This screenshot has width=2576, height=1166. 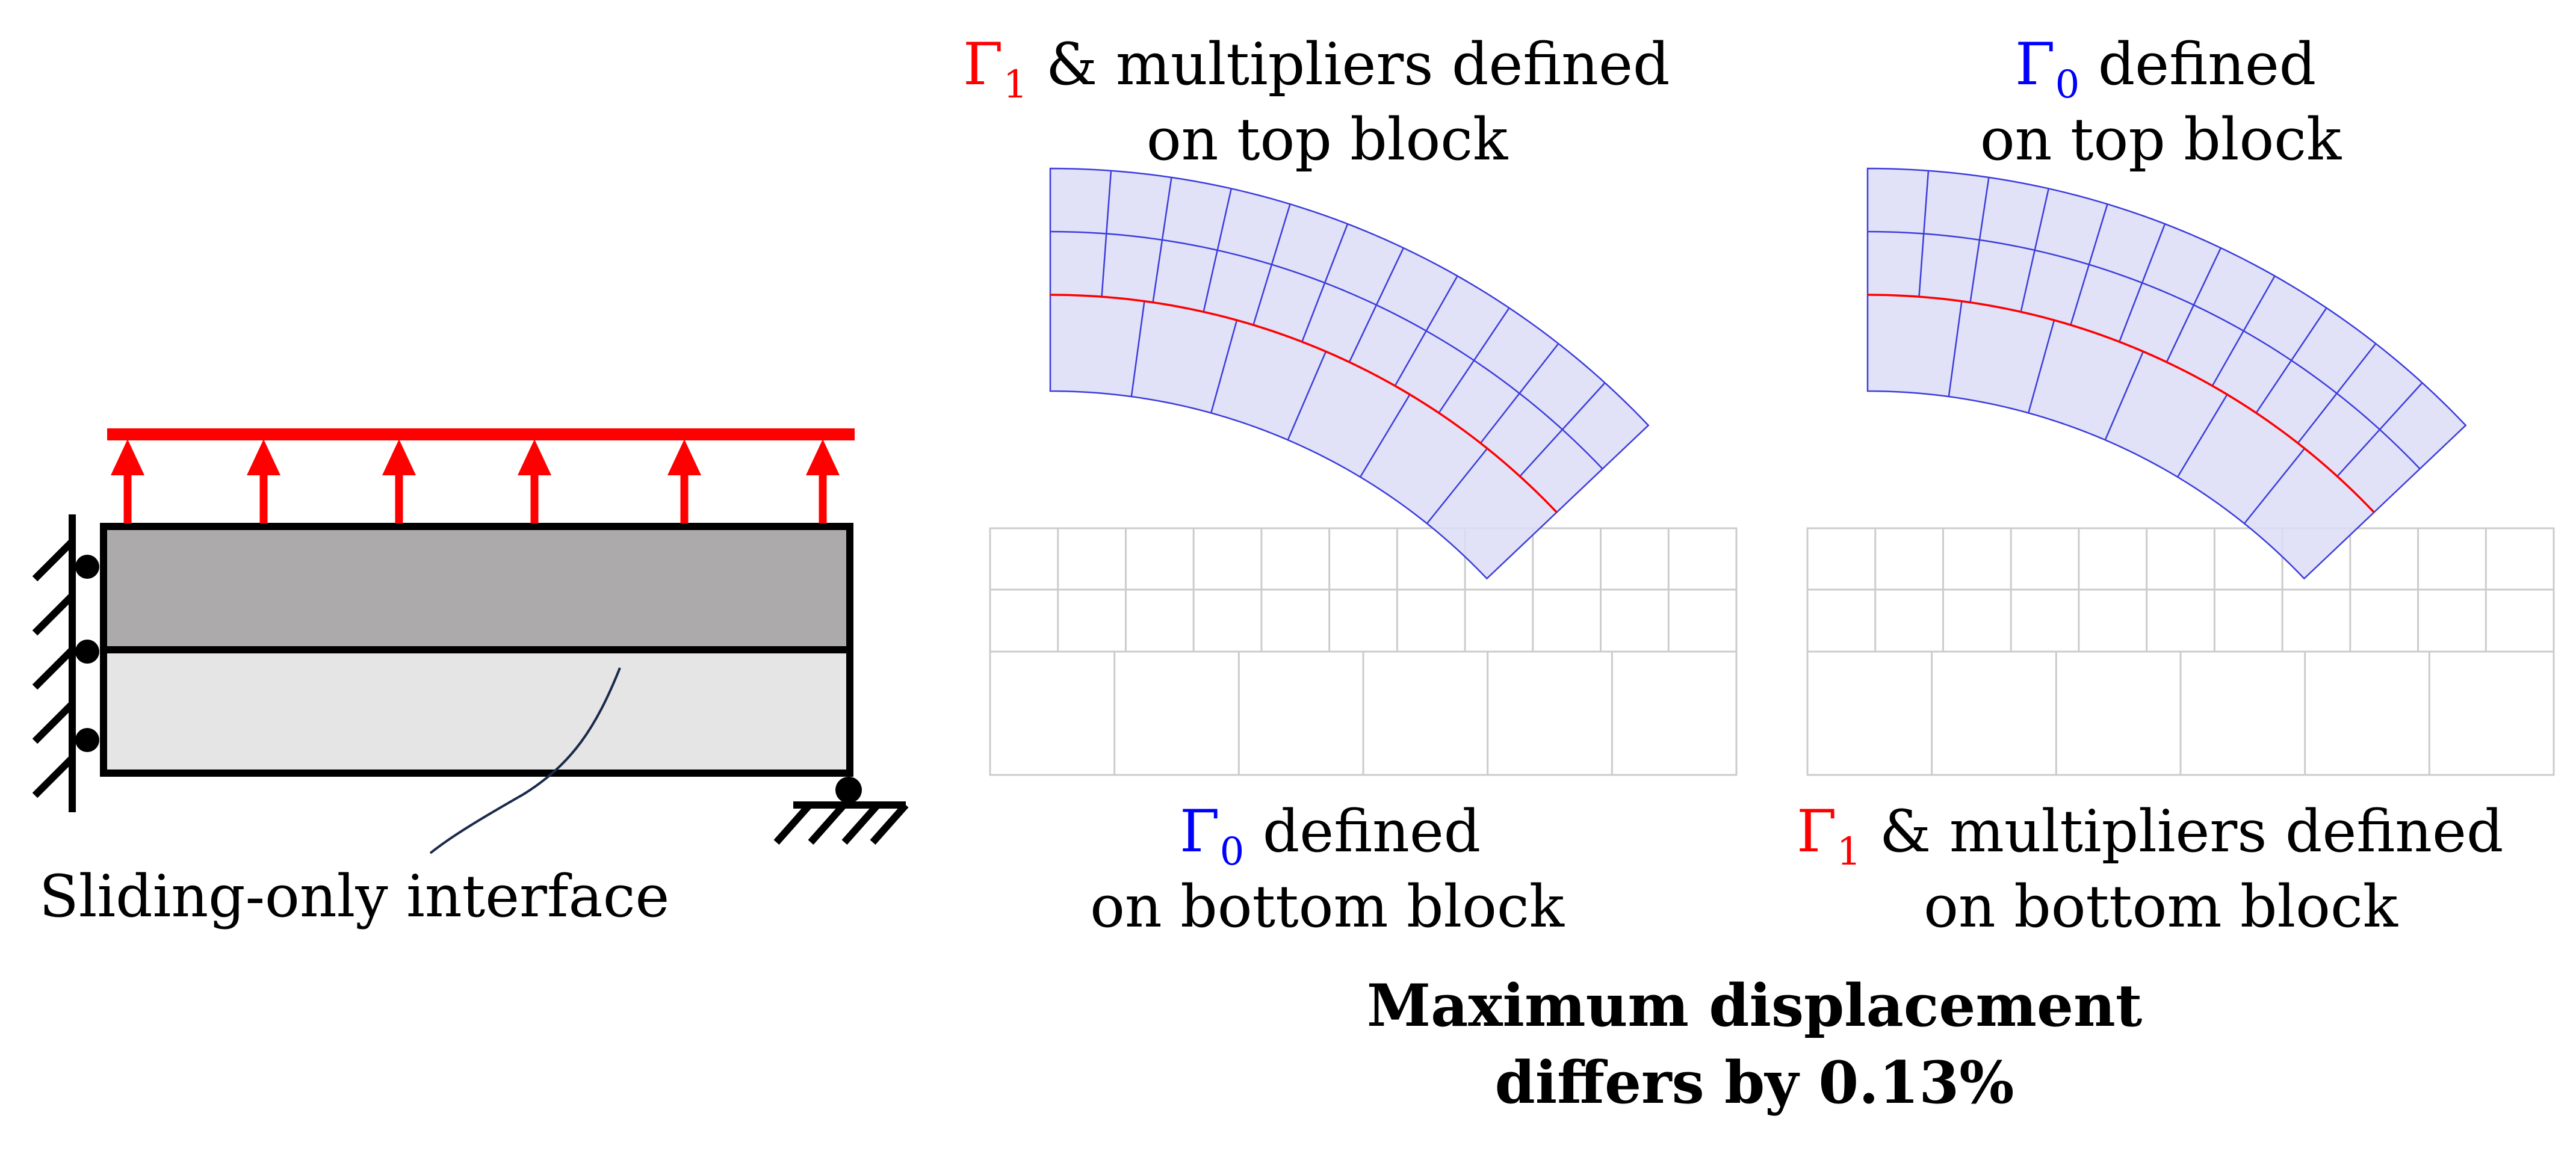 I want to click on caption-top-left-line1: Γ1 & multipliers defined, so click(x=1316, y=69).